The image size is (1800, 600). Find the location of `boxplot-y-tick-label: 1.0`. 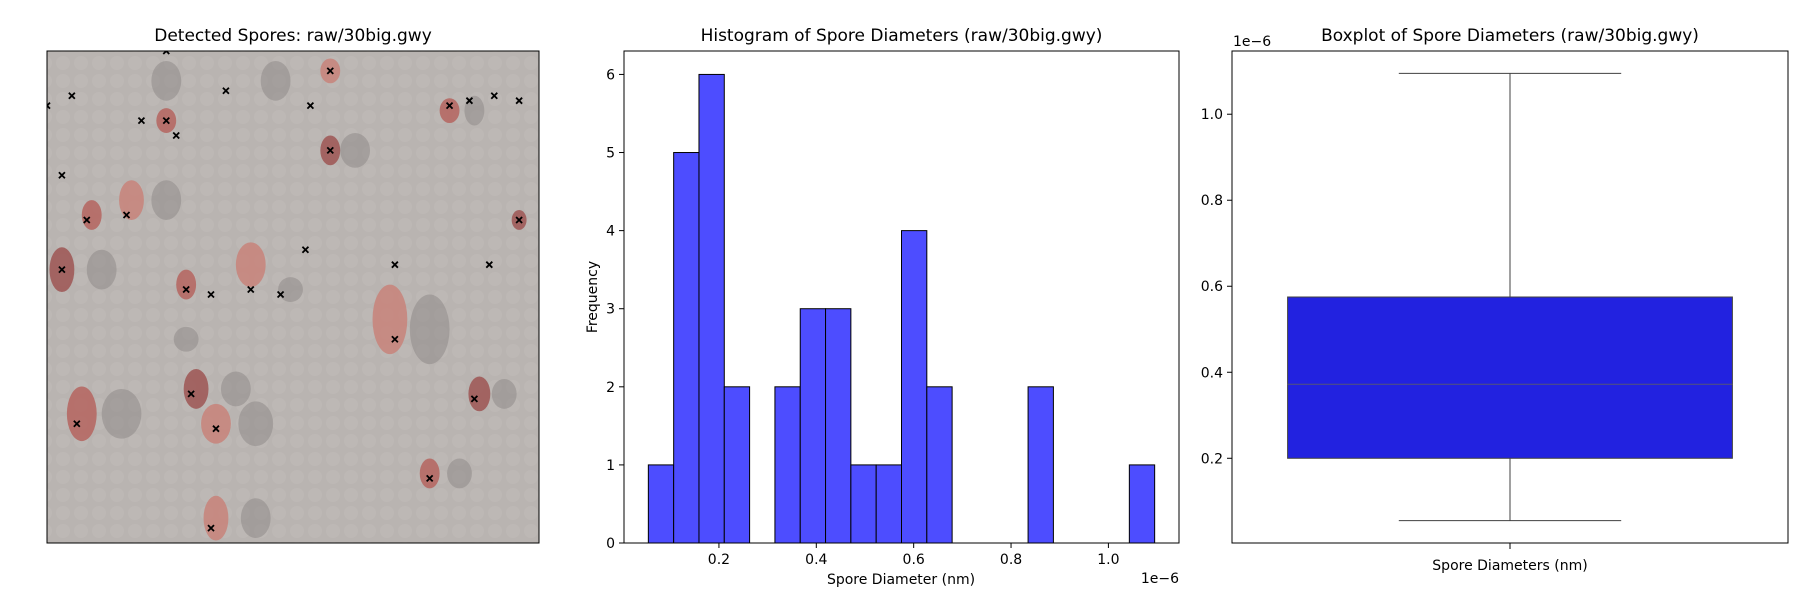

boxplot-y-tick-label: 1.0 is located at coordinates (1212, 115).